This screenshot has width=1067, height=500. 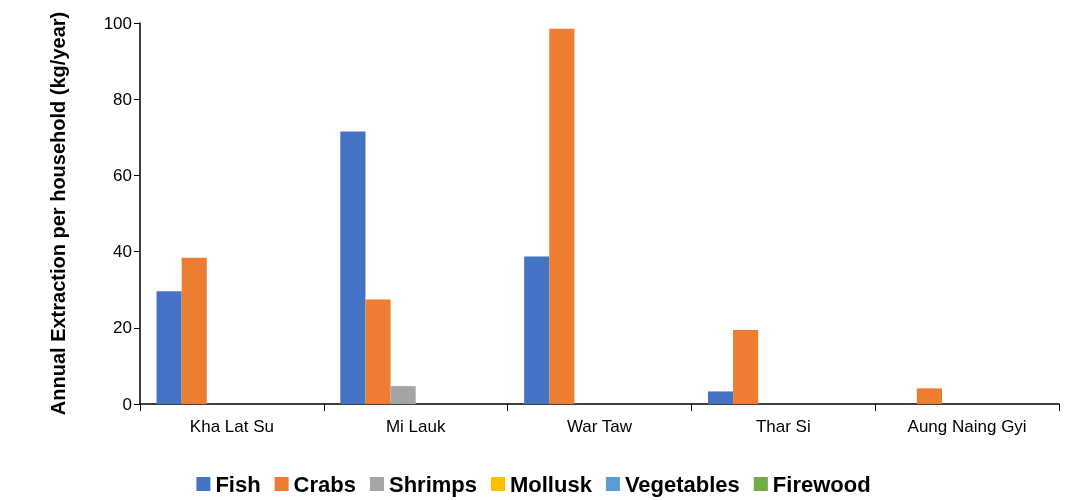 What do you see at coordinates (117, 23) in the screenshot?
I see `y-tick-label: 100` at bounding box center [117, 23].